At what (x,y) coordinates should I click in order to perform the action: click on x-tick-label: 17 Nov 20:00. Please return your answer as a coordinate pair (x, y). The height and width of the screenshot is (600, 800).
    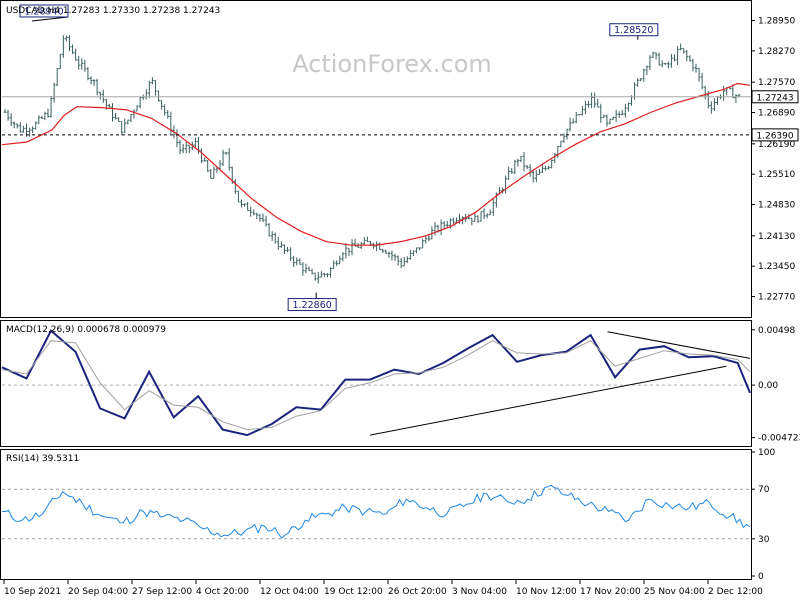
    Looking at the image, I should click on (610, 592).